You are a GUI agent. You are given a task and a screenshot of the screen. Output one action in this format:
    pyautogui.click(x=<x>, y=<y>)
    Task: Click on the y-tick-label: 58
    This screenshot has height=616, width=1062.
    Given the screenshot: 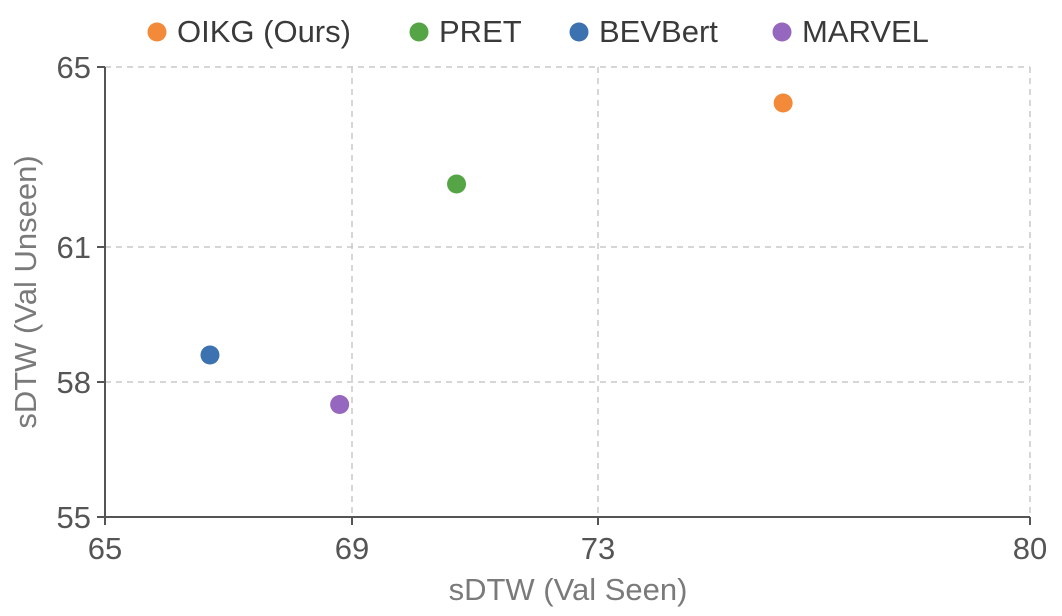 What is the action you would take?
    pyautogui.click(x=74, y=382)
    